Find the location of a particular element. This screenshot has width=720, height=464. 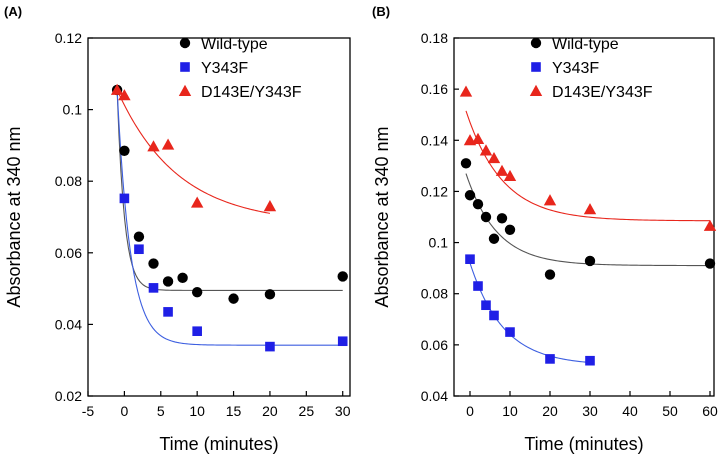

x-tick-label: 60 is located at coordinates (710, 411).